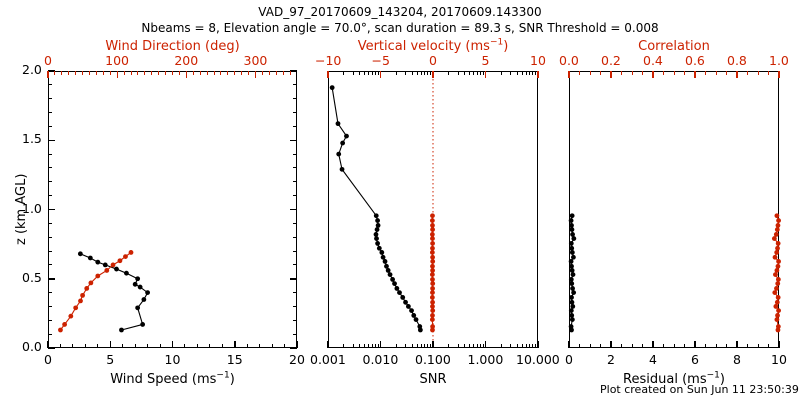 This screenshot has height=400, width=800. I want to click on wind-direction-tick-label: 200, so click(186, 60).